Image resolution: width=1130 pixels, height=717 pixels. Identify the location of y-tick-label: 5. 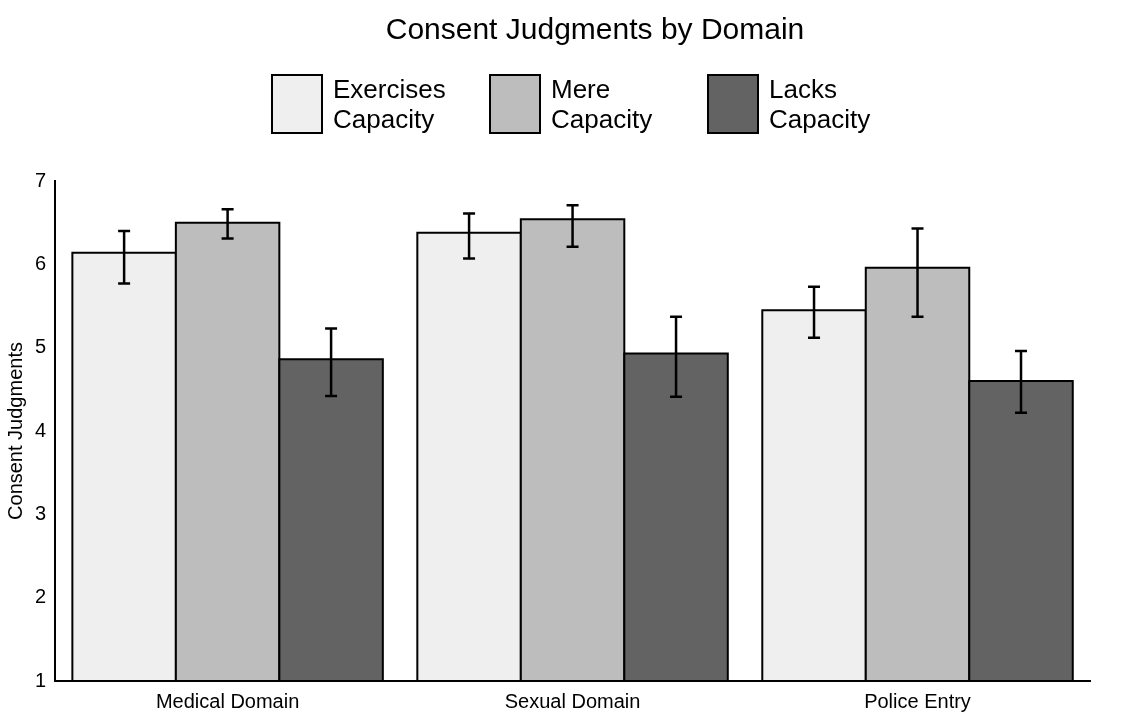
(41, 346).